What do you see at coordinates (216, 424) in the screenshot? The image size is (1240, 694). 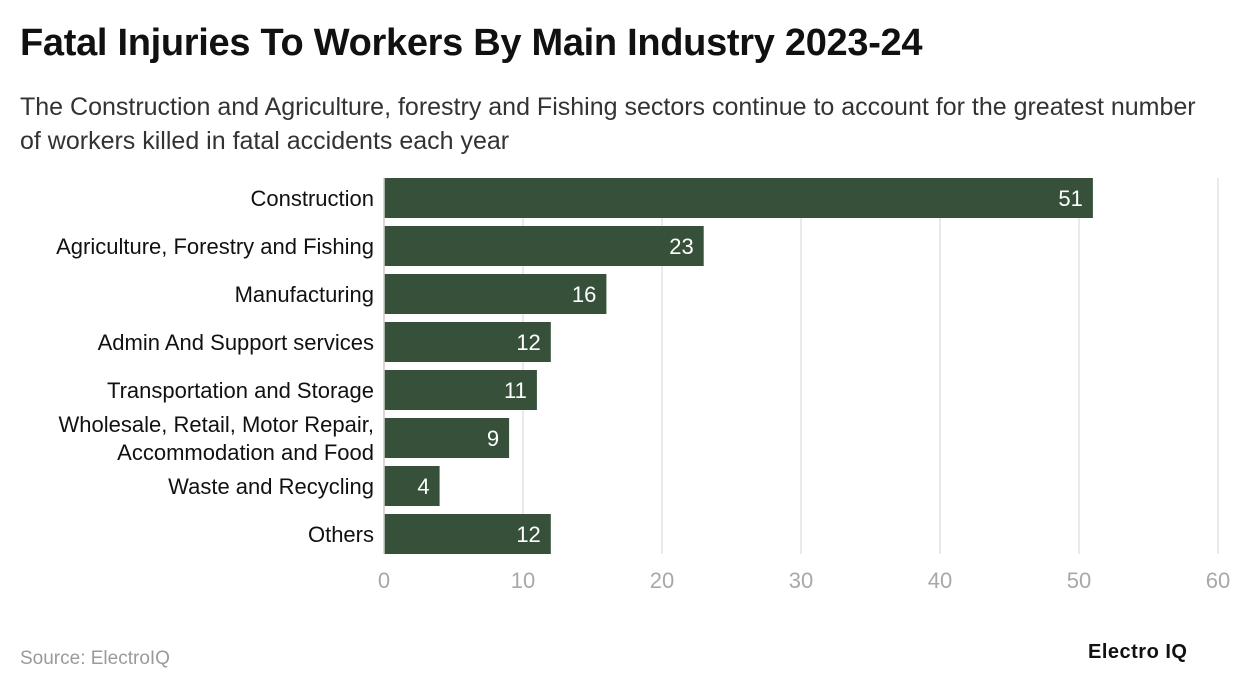 I see `category-label-line: Wholesale, Retail, Motor Repair,` at bounding box center [216, 424].